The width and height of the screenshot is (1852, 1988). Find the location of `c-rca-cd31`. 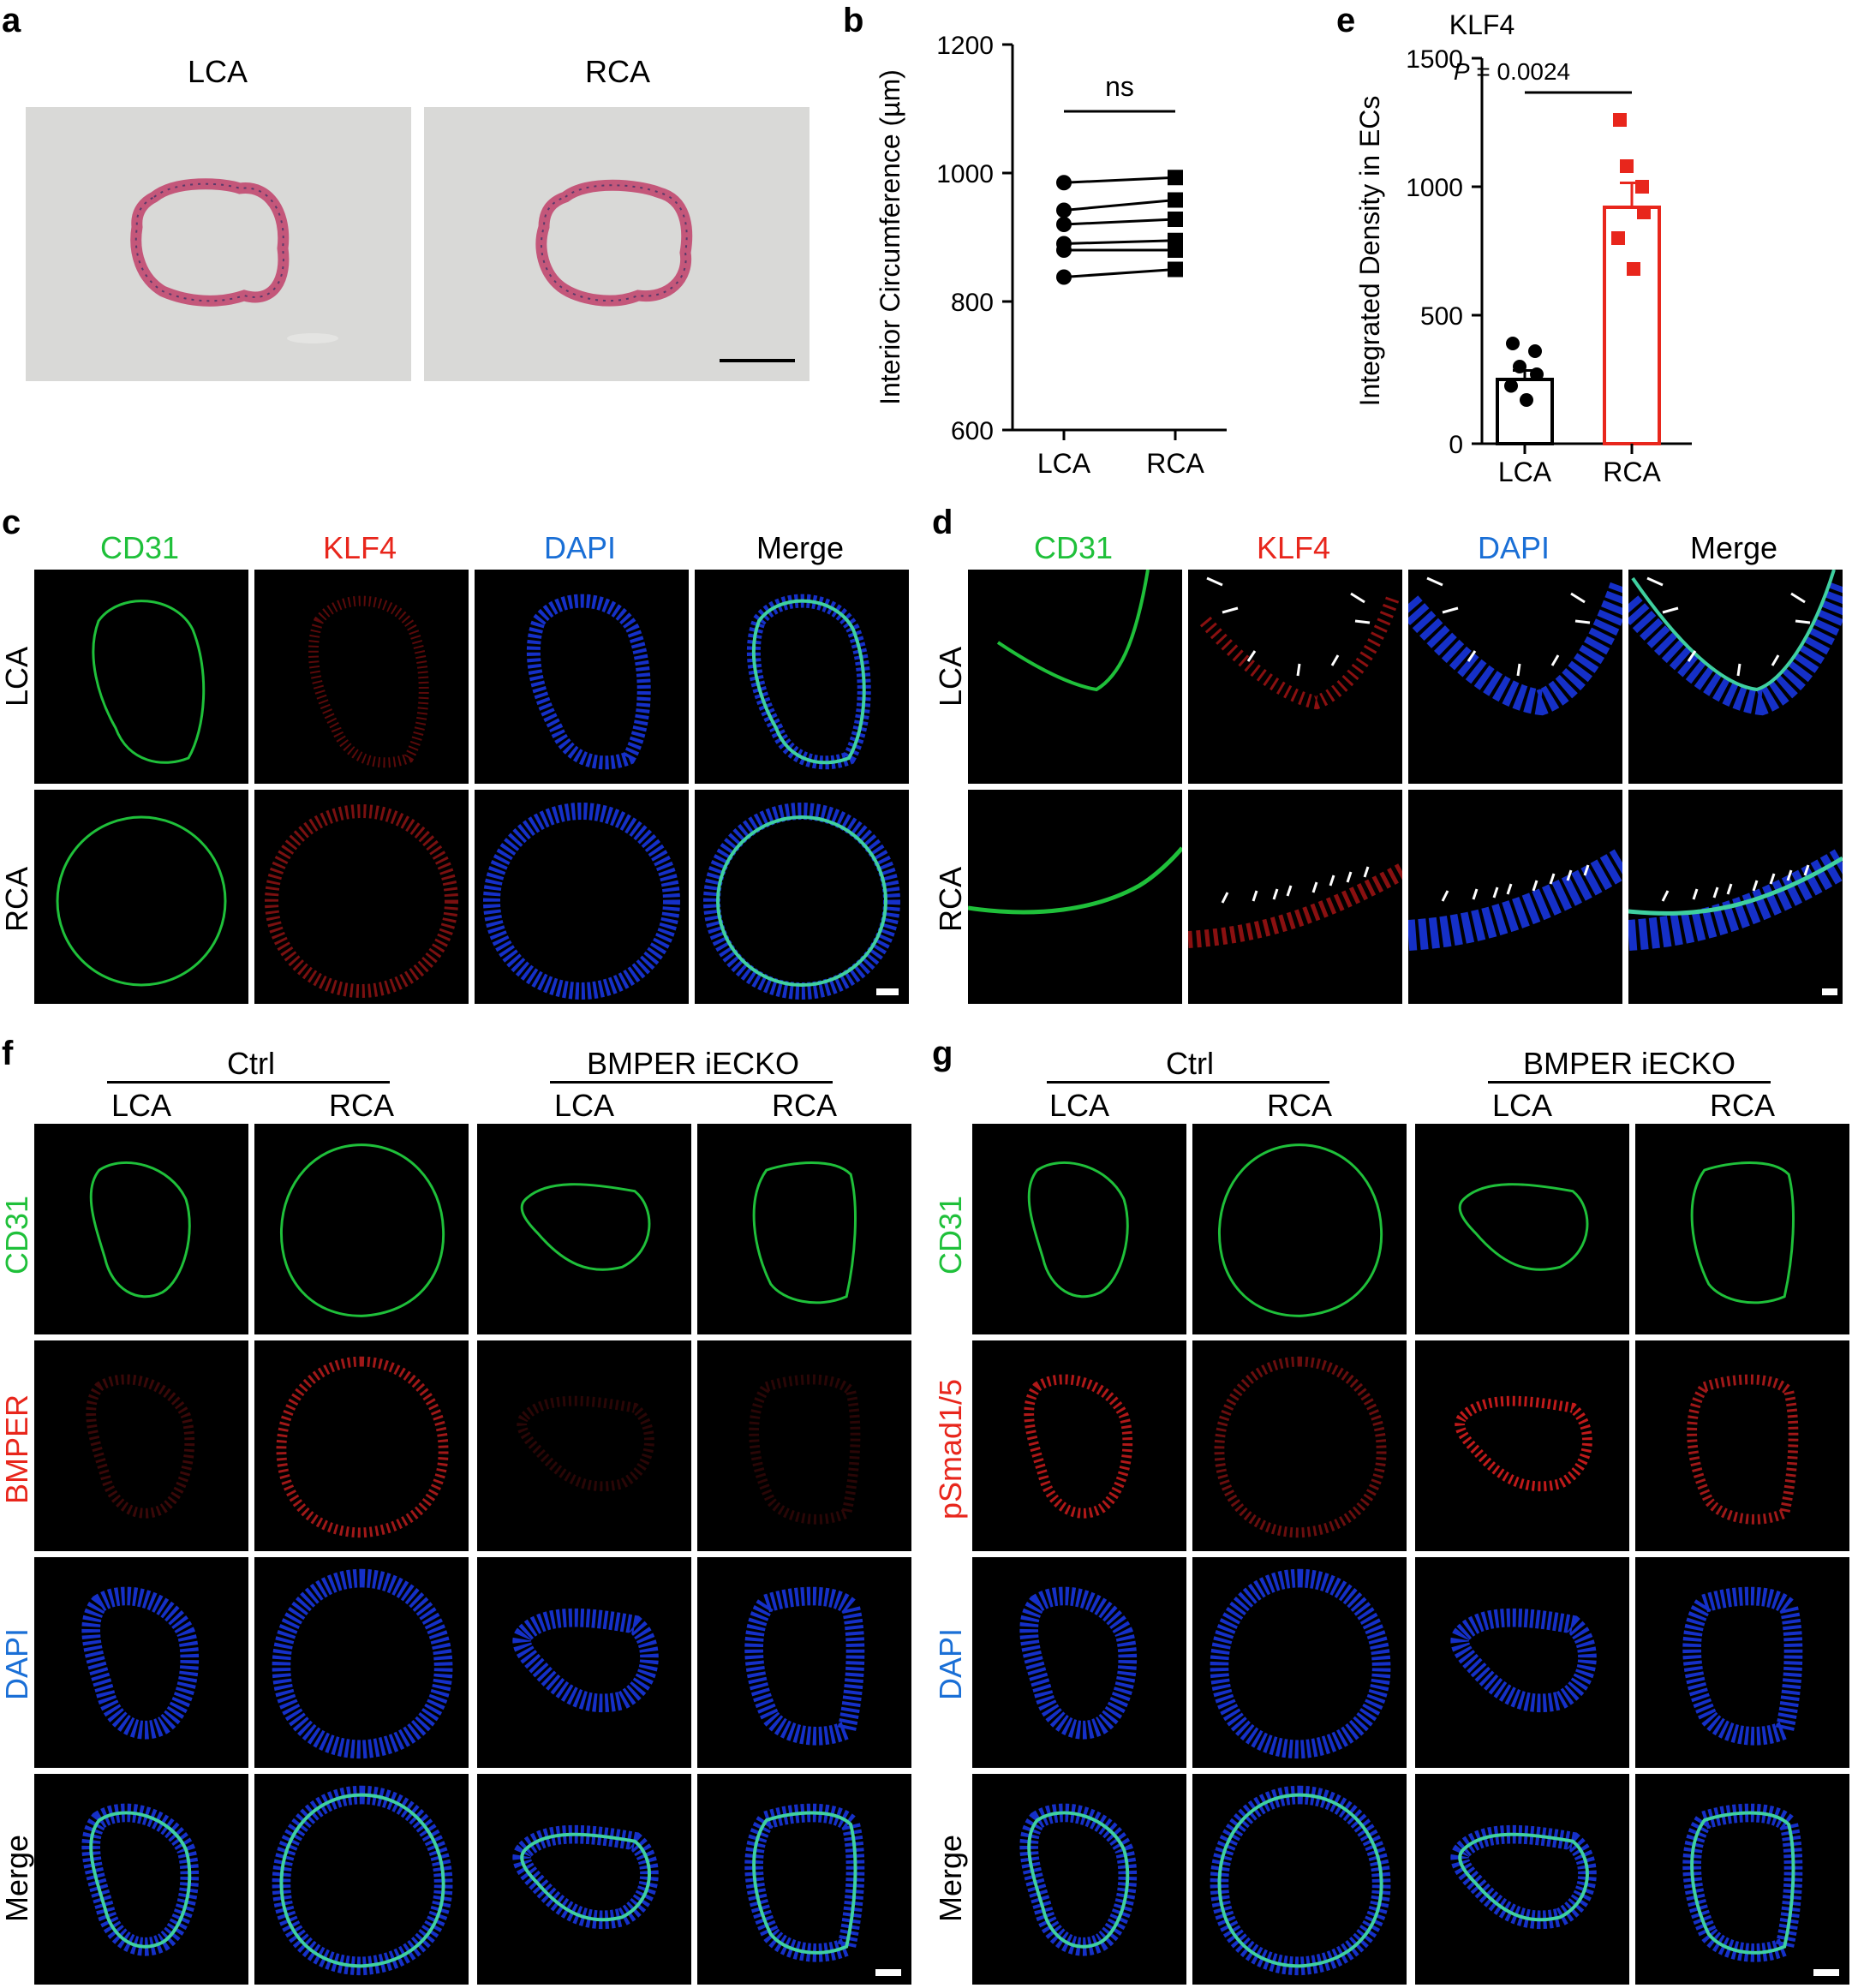

c-rca-cd31 is located at coordinates (141, 897).